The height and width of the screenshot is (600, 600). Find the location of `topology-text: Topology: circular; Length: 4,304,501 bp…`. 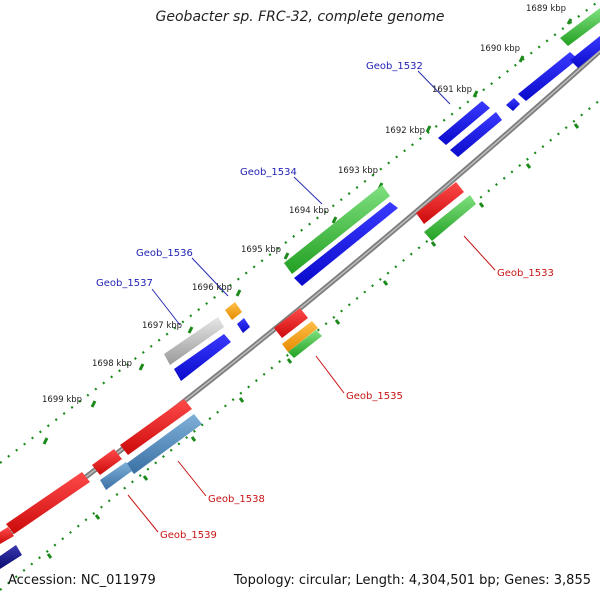

topology-text: Topology: circular; Length: 4,304,501 bp… is located at coordinates (412, 580).